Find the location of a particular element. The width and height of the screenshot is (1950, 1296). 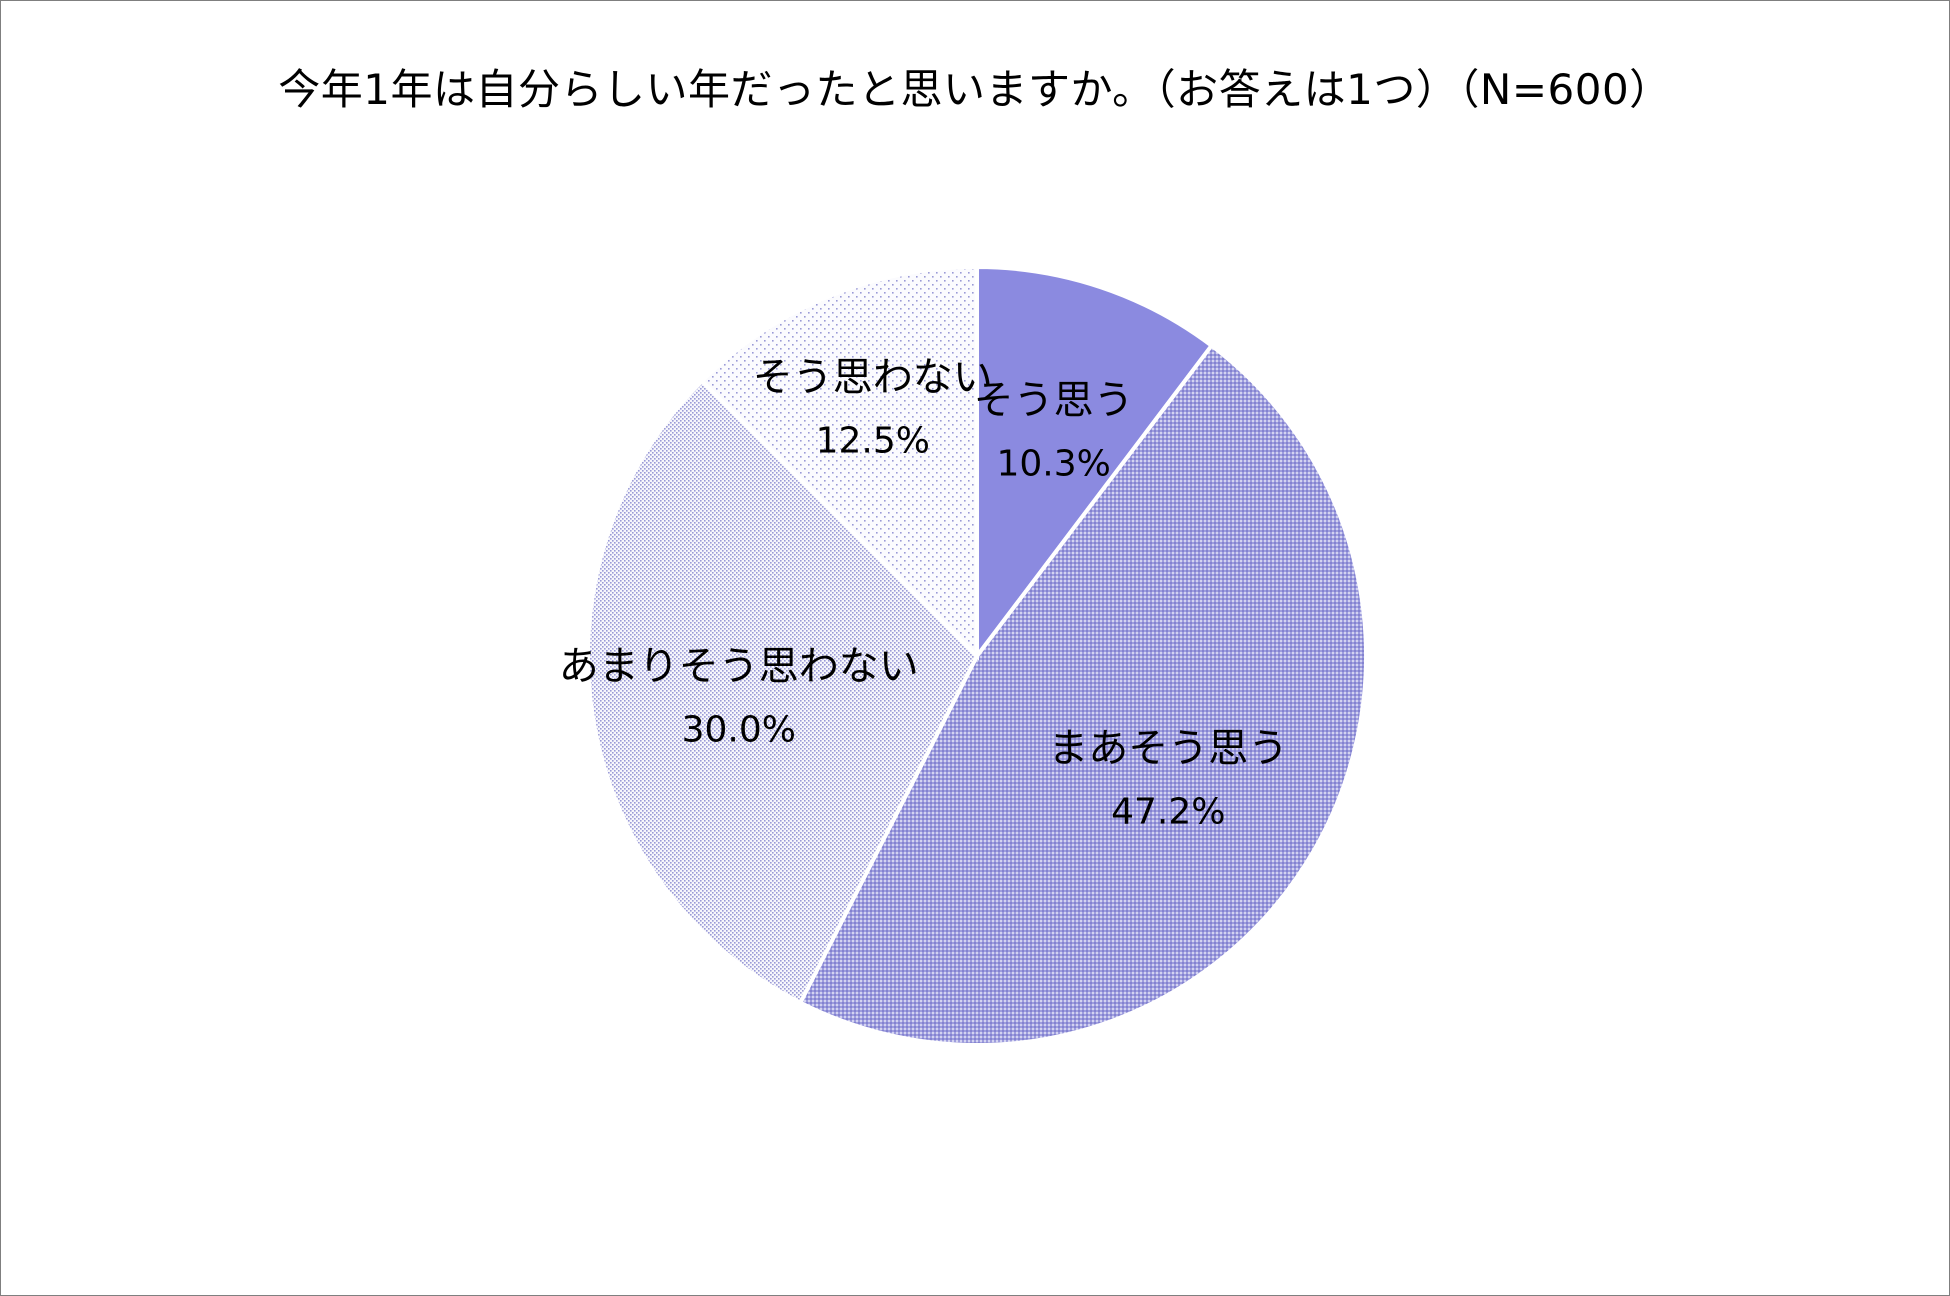

slice-value-label: 10.3% is located at coordinates (1053, 463).